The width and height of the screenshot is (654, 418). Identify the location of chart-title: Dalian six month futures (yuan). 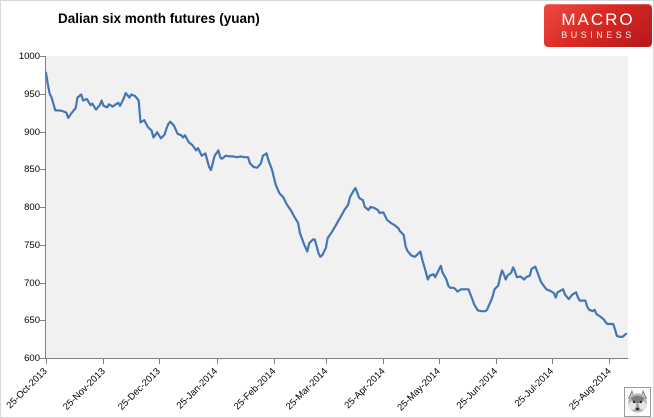
(159, 18).